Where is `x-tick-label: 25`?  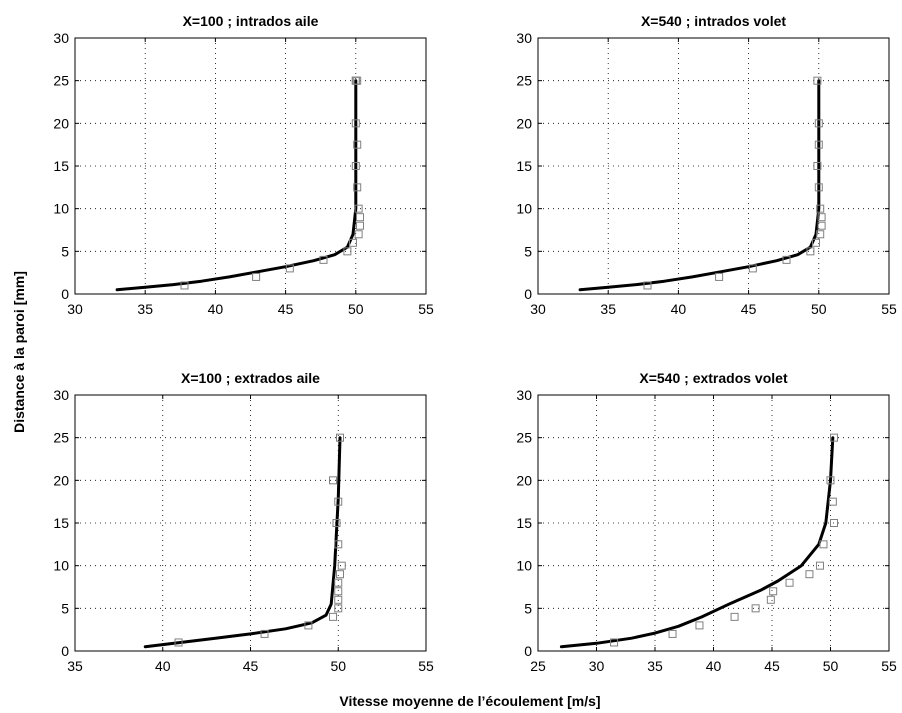 x-tick-label: 25 is located at coordinates (538, 666).